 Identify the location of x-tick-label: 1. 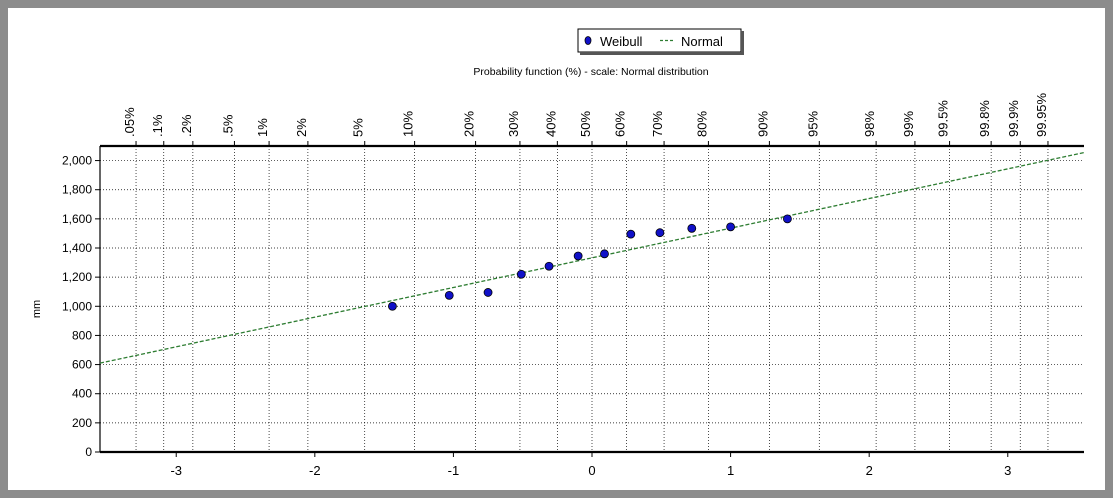
(730, 470).